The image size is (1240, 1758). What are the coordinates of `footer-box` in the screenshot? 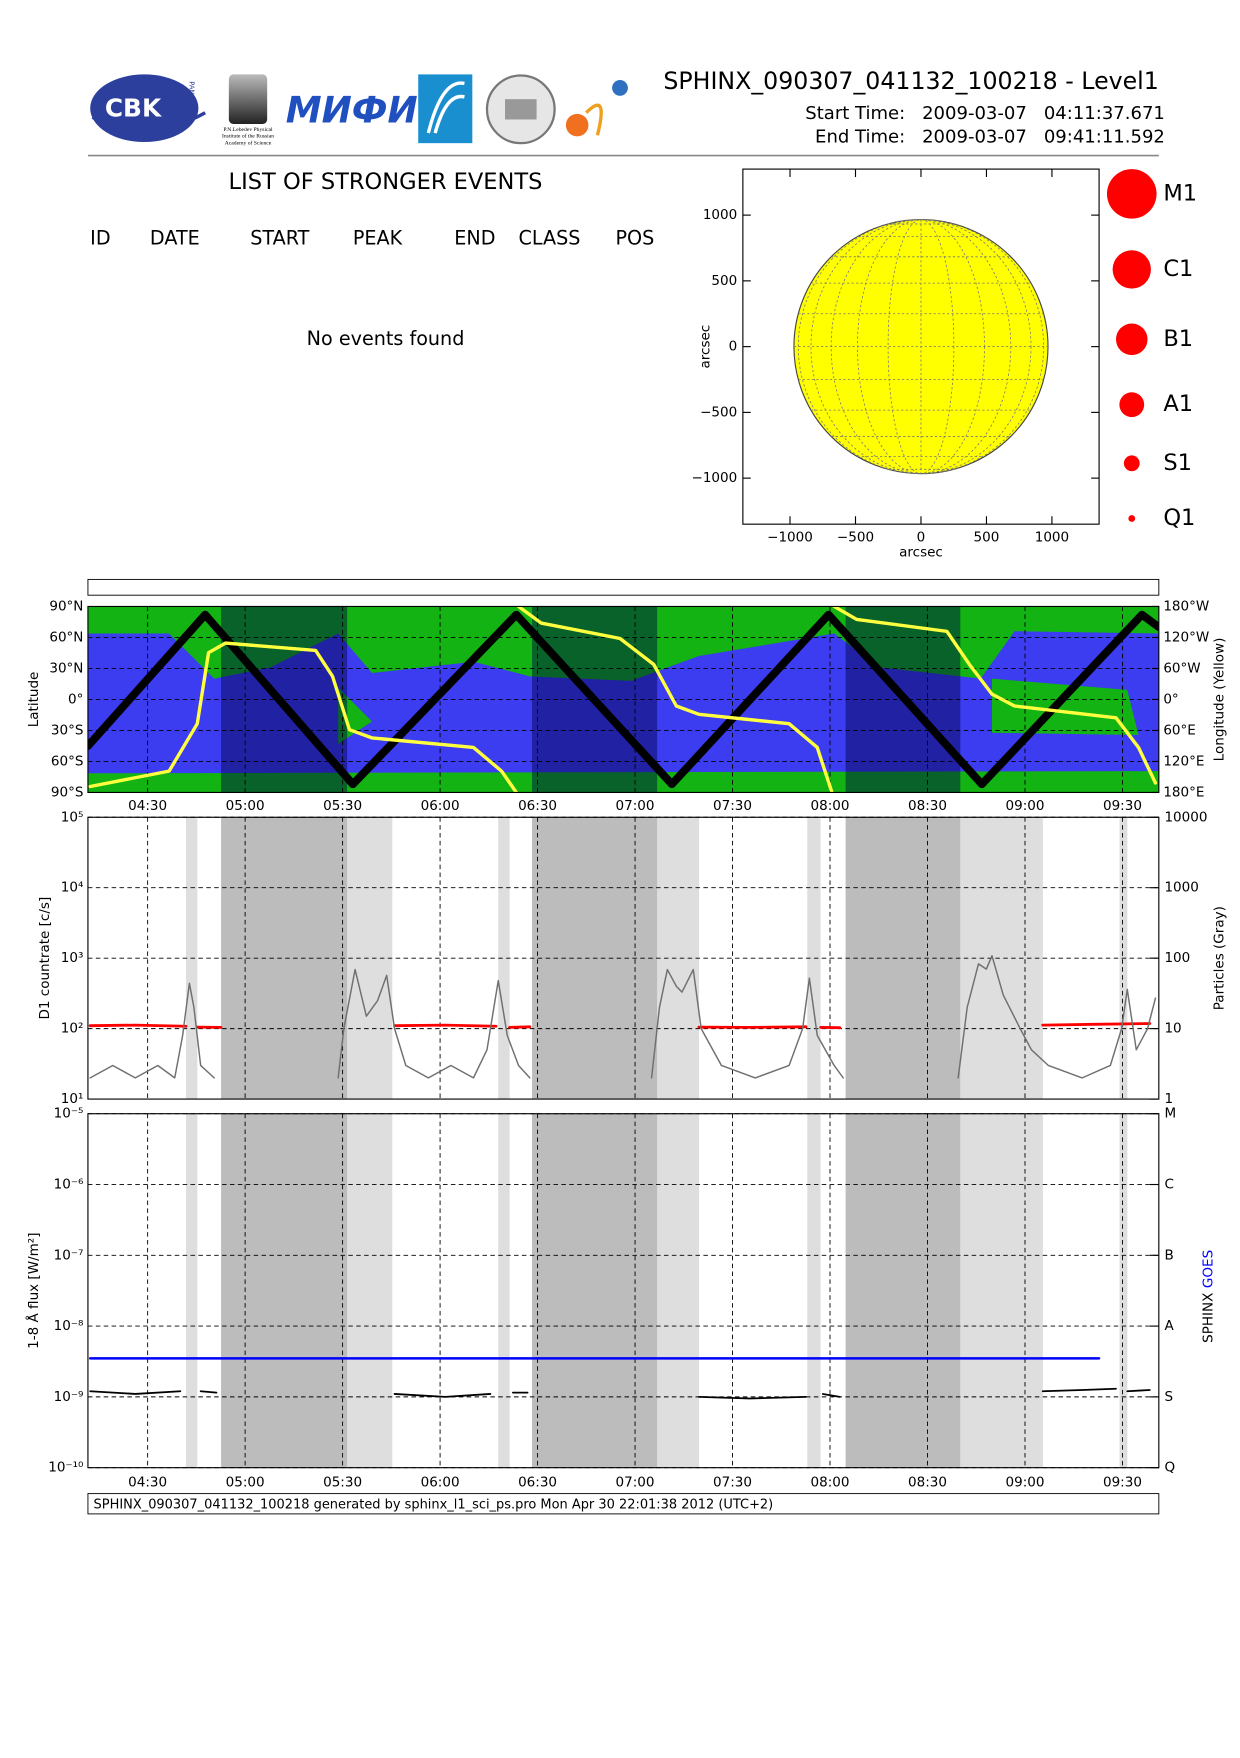 It's located at (623, 1504).